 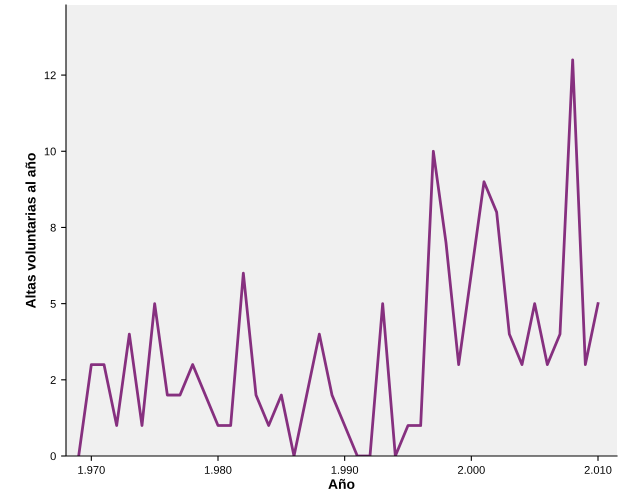 I want to click on x-tick-label: 2.000, so click(x=471, y=470).